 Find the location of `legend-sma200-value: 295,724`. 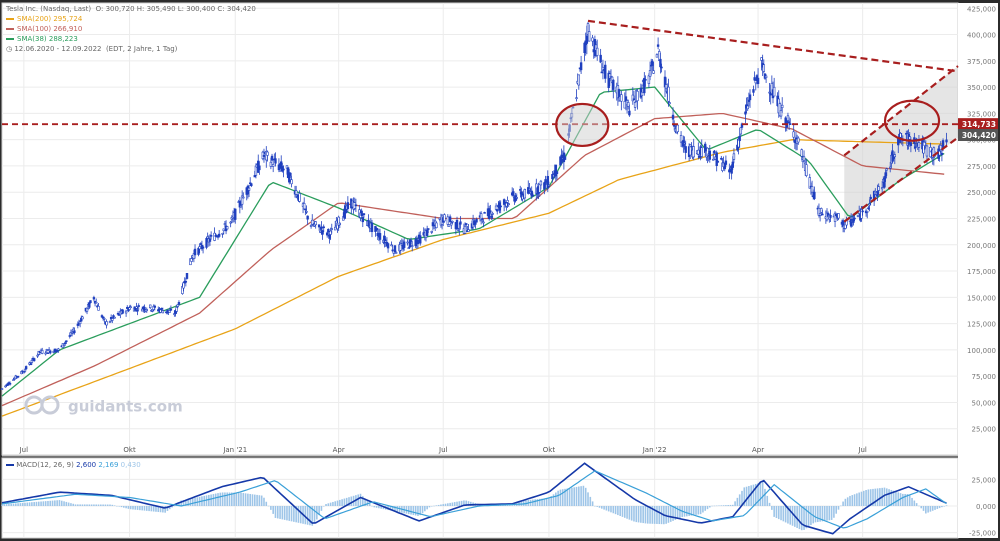

legend-sma200-value: 295,724 is located at coordinates (68, 19).